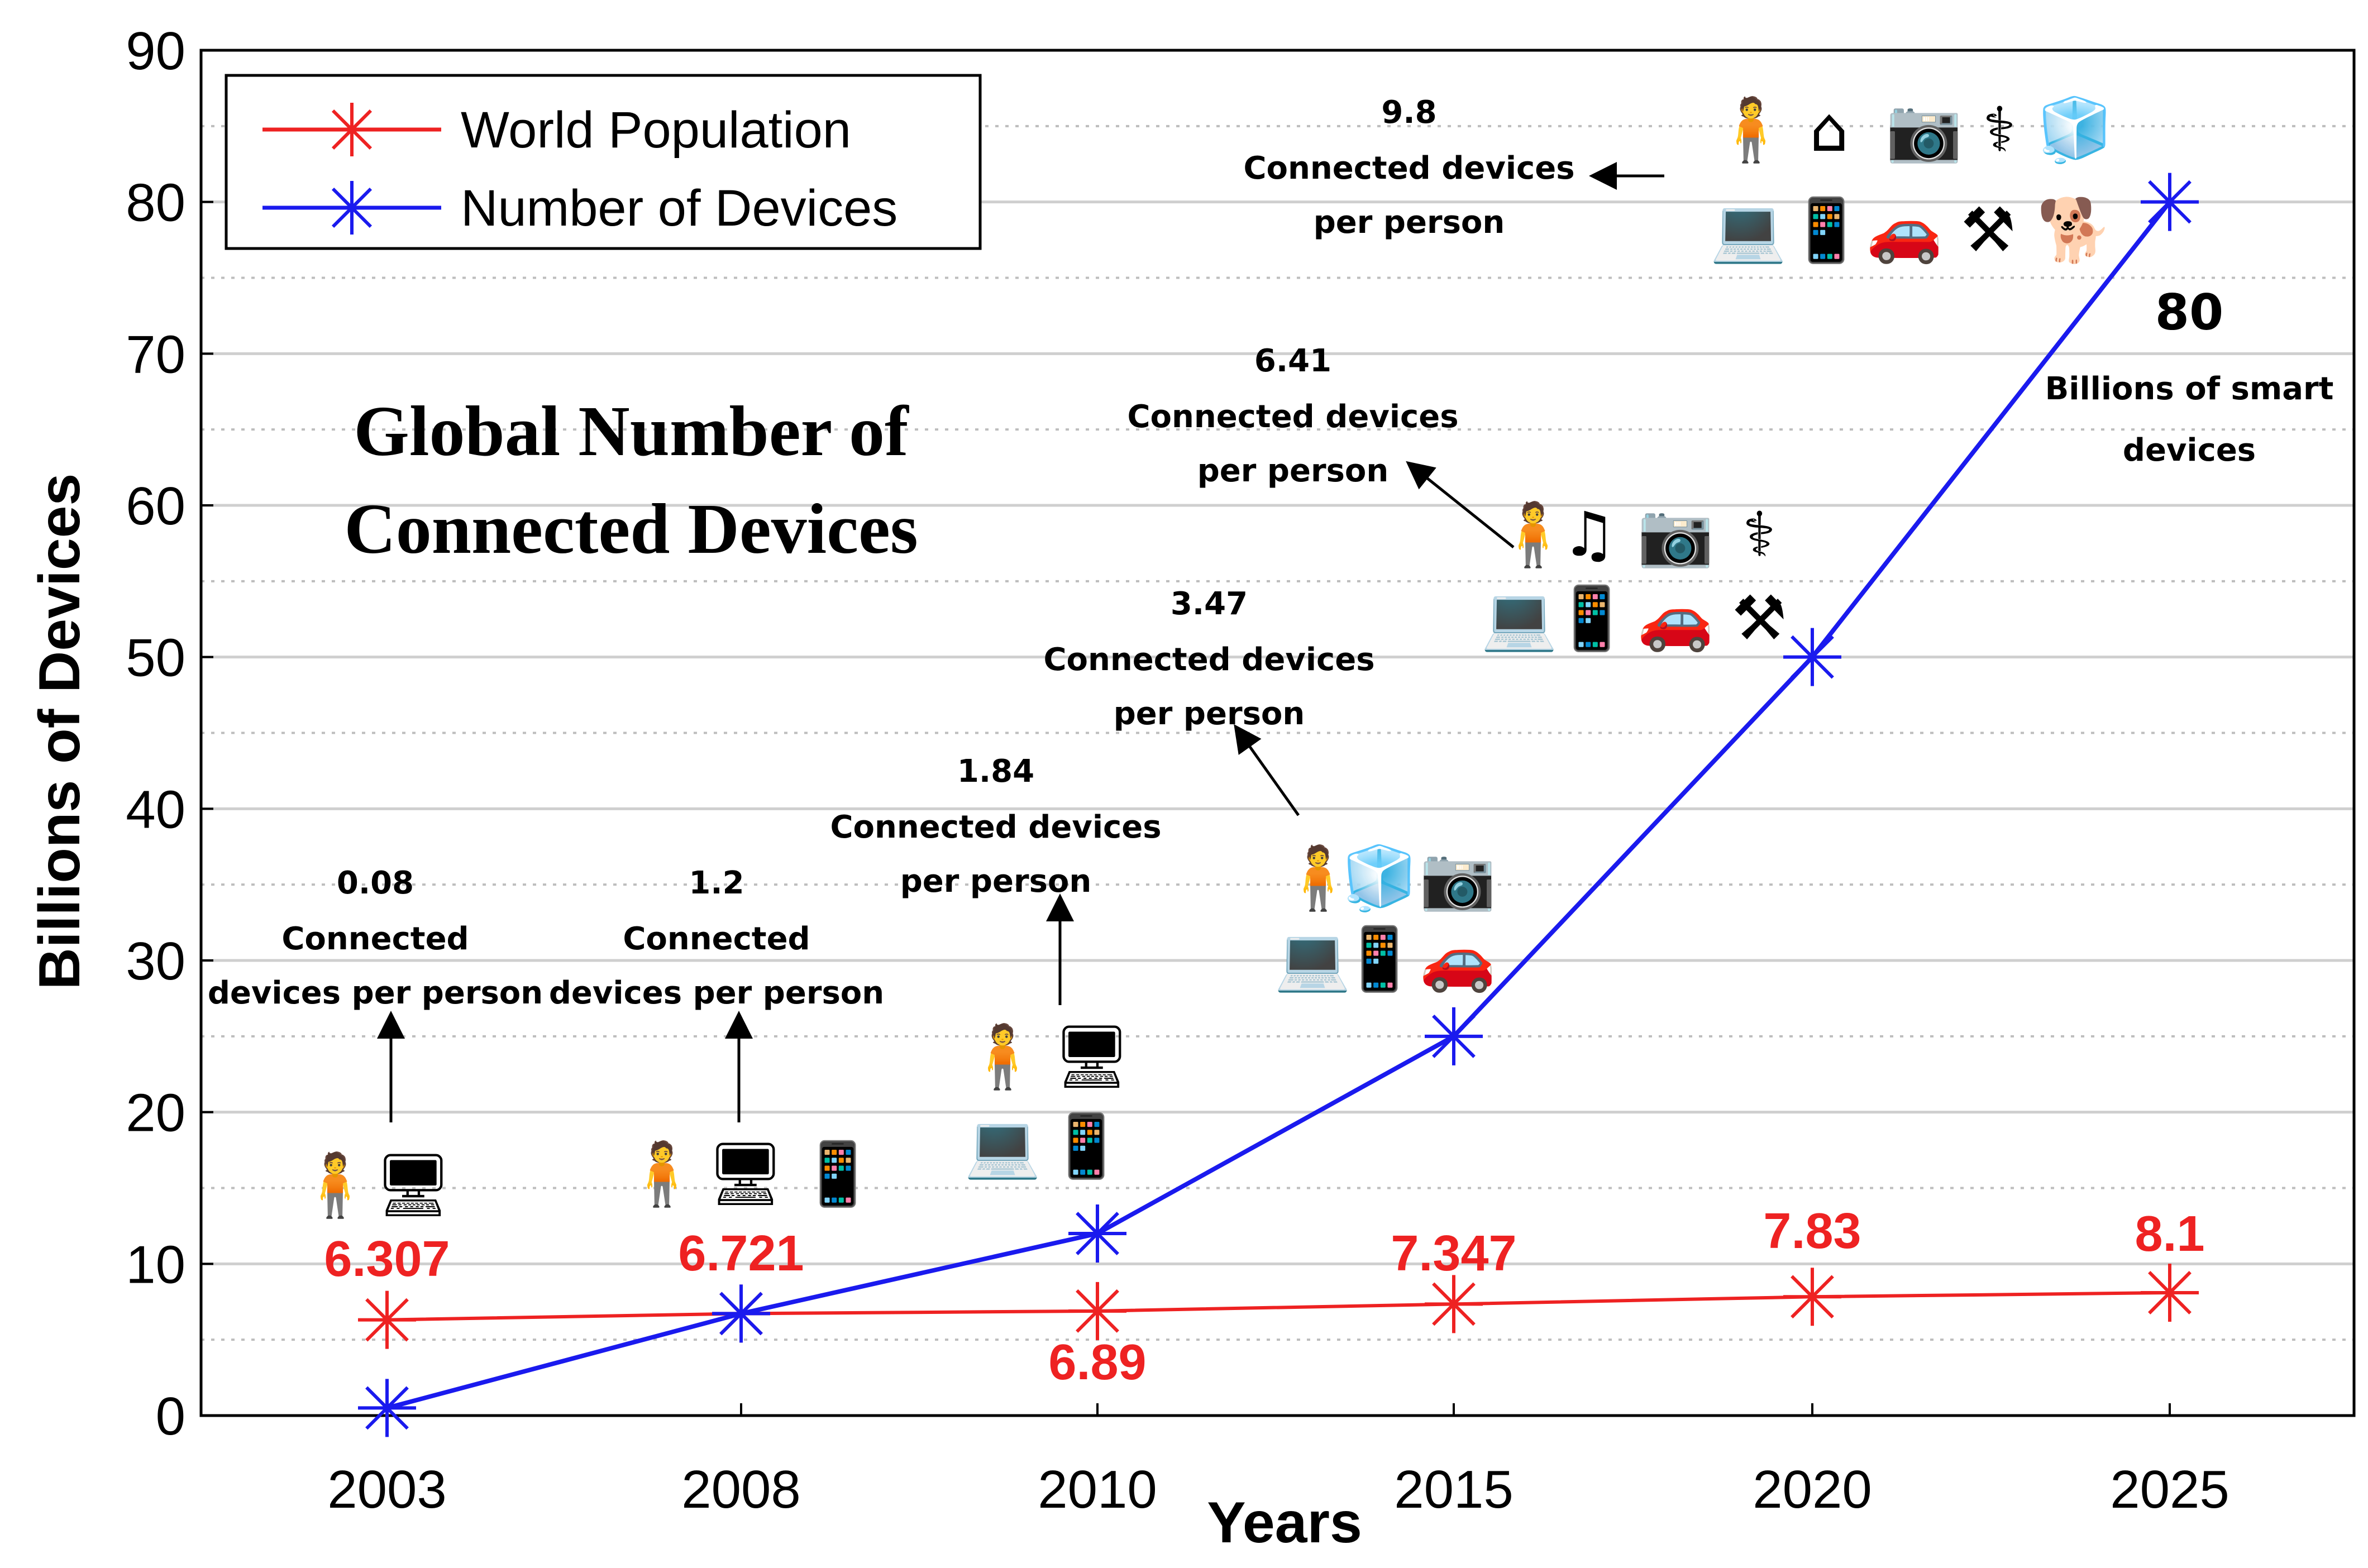  Describe the element at coordinates (631, 431) in the screenshot. I see `chart-title-line-1: Global Number of` at that location.